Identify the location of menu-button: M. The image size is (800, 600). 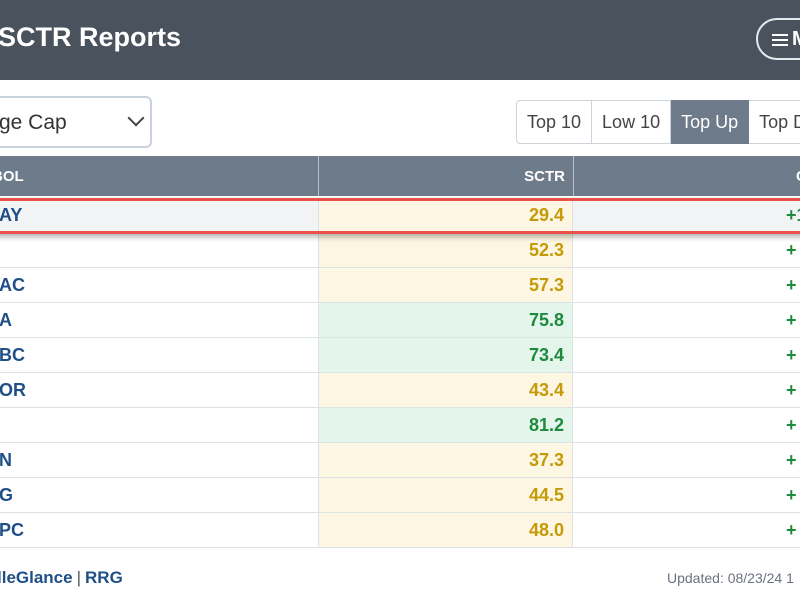
(778, 39).